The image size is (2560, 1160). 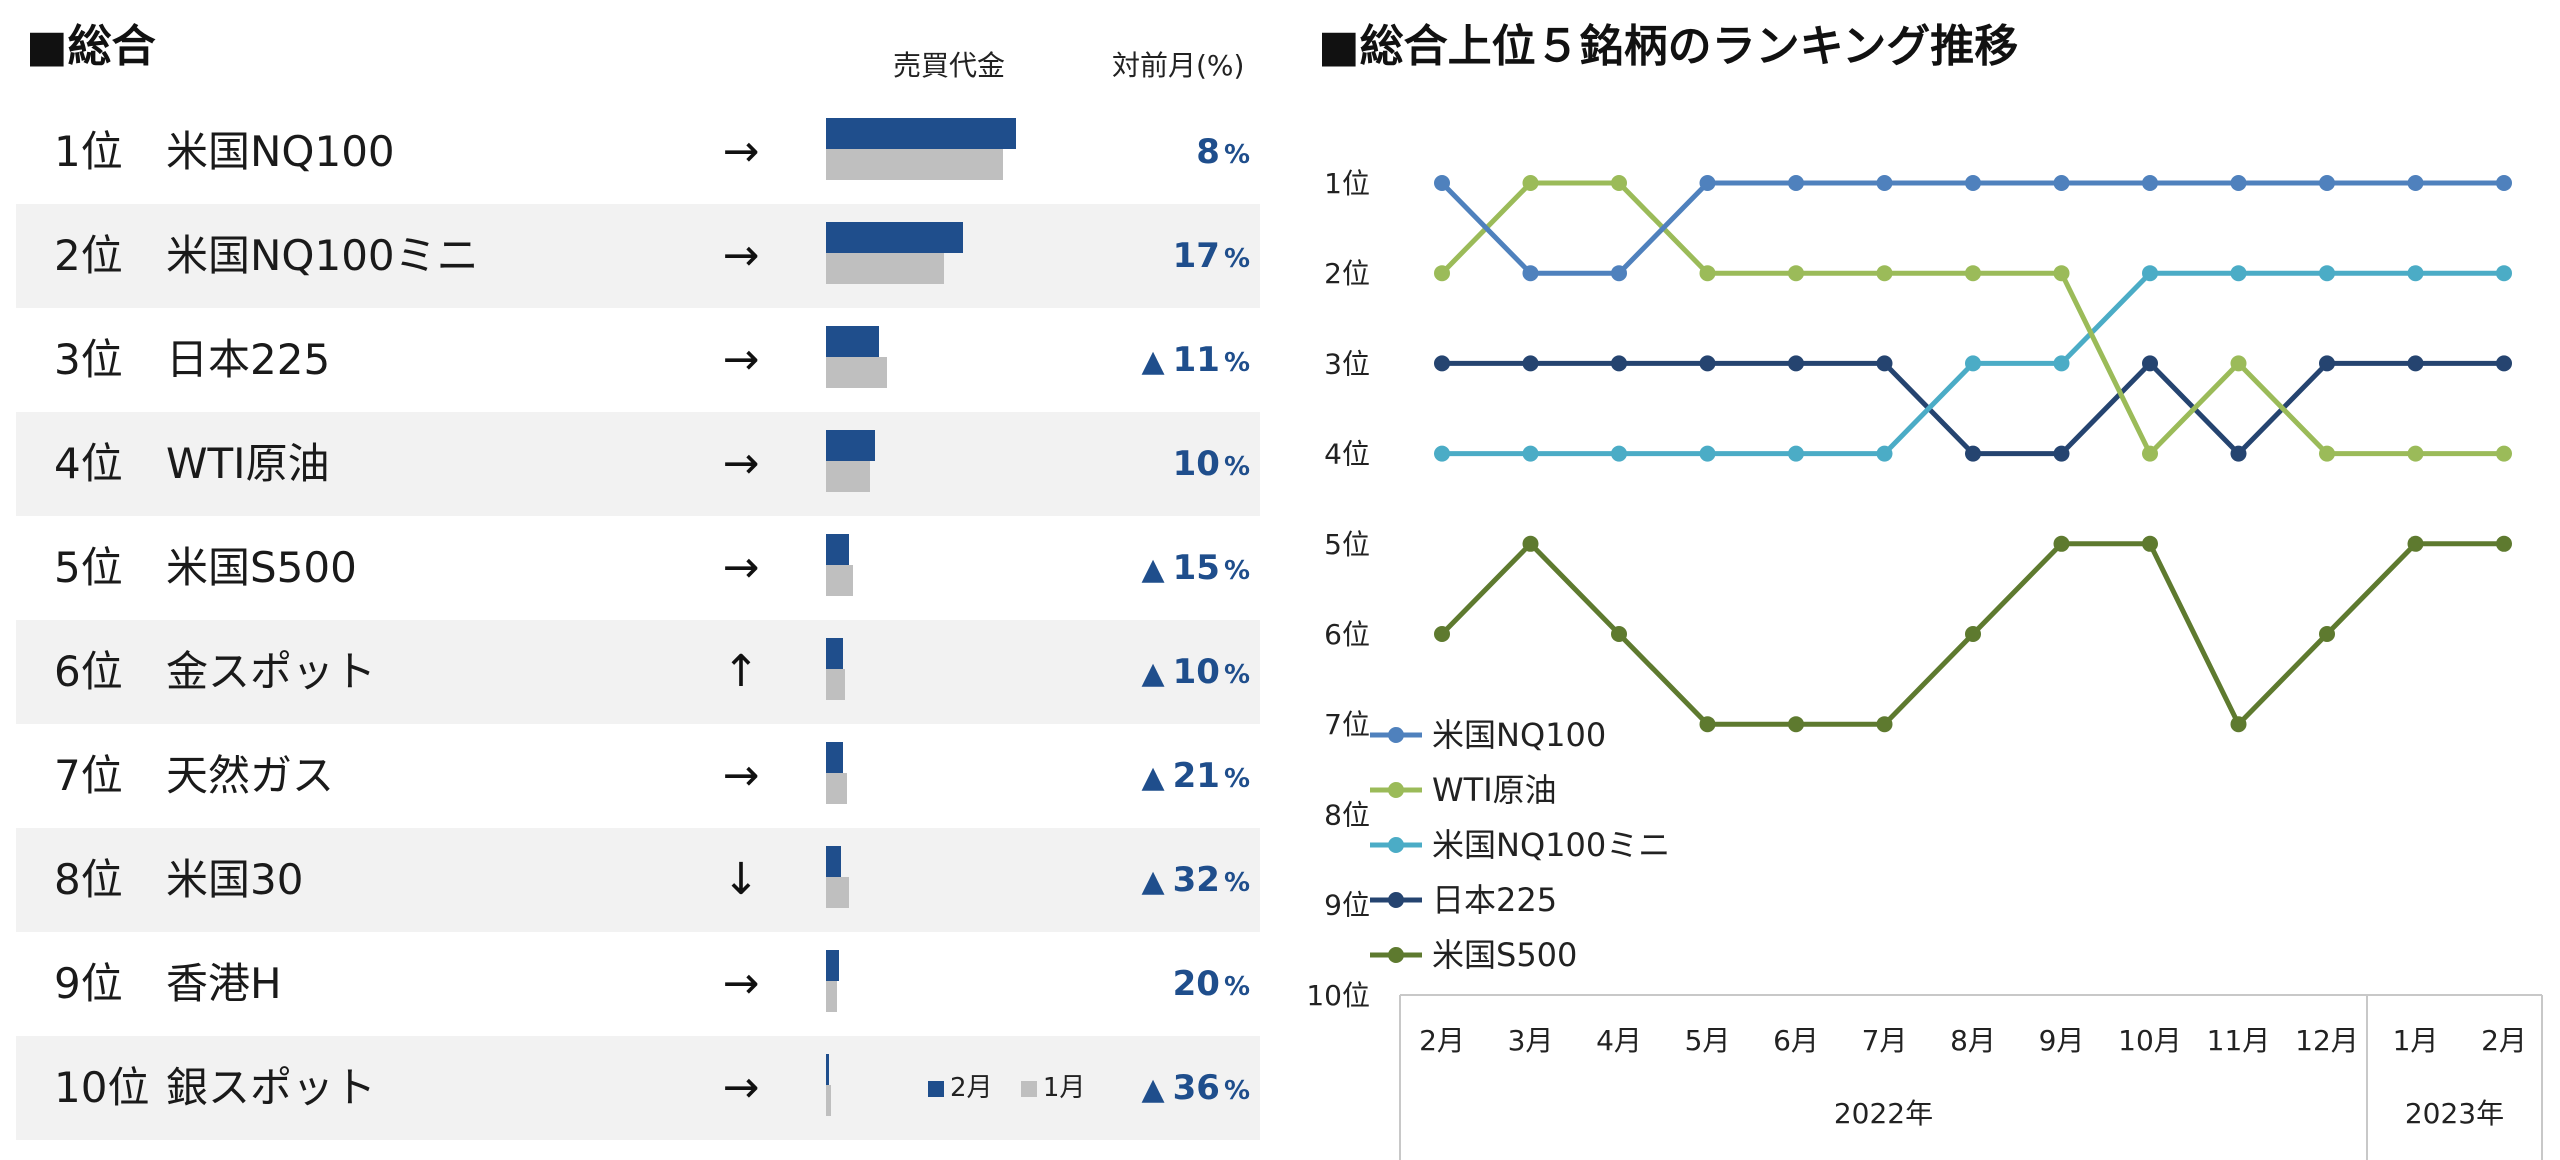 I want to click on y-tick-label: 10位, so click(x=1338, y=995).